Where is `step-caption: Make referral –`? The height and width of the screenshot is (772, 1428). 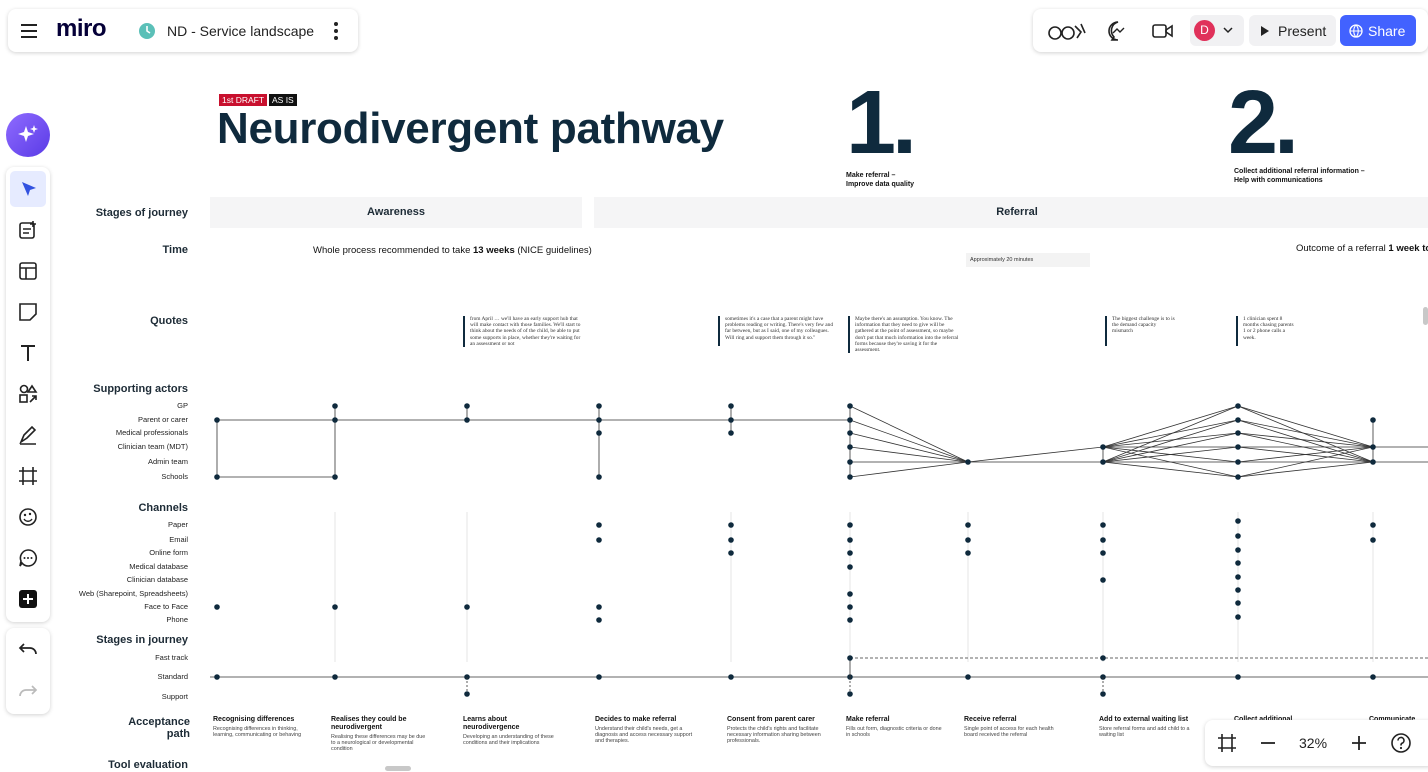 step-caption: Make referral – is located at coordinates (871, 175).